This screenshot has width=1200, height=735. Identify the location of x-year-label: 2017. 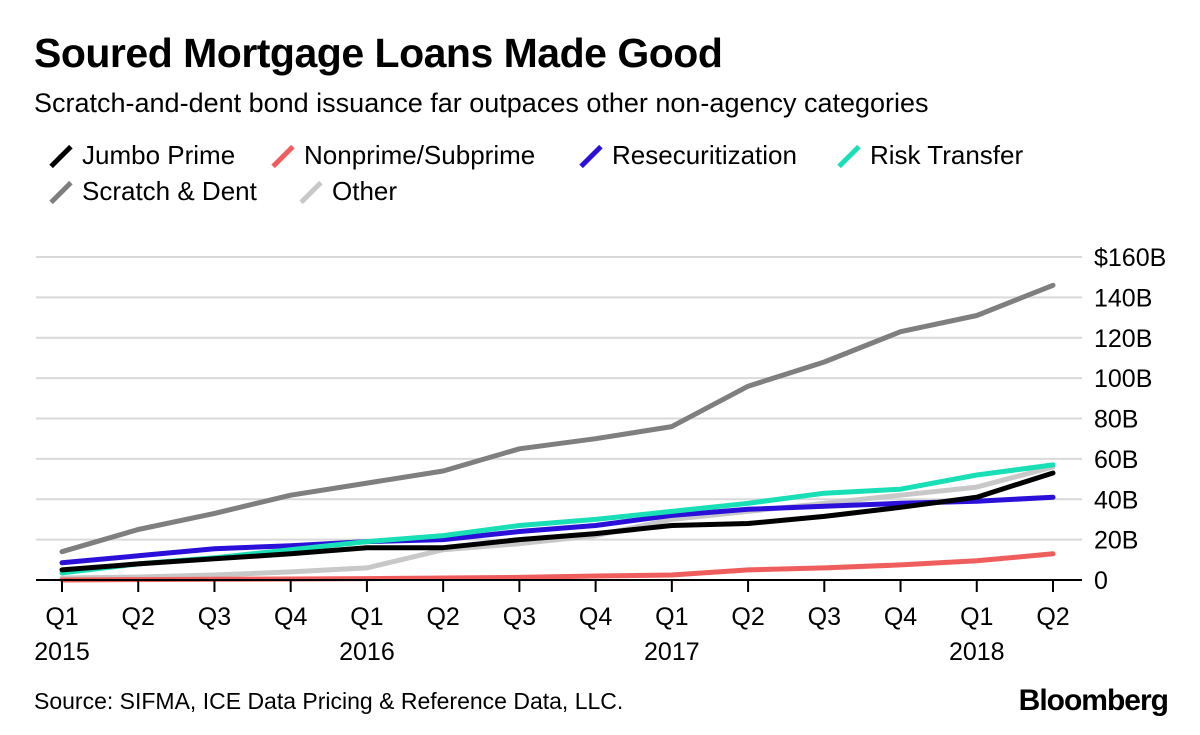
(672, 652).